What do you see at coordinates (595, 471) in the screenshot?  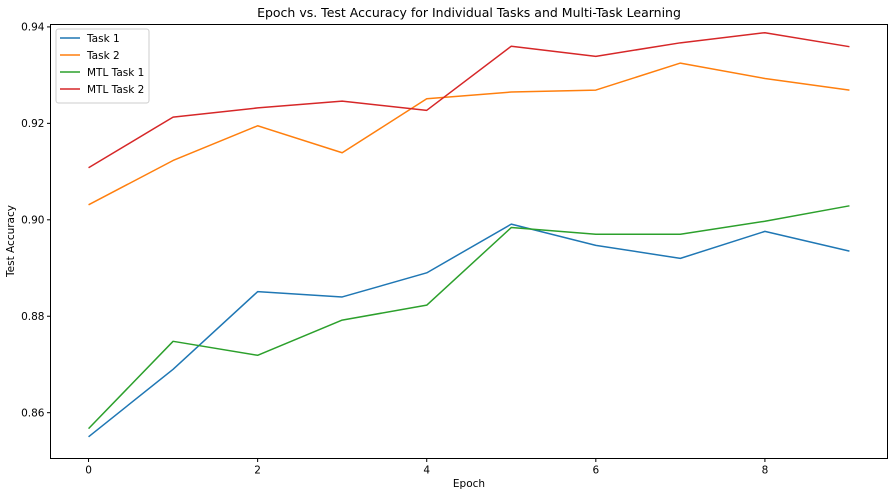 I see `x-tick-label: 6` at bounding box center [595, 471].